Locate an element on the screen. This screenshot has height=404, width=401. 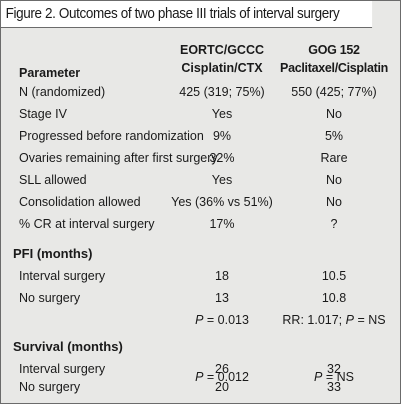
pvalue-row: P = 0.013 RR: 1.017; P = NS is located at coordinates (200, 324).